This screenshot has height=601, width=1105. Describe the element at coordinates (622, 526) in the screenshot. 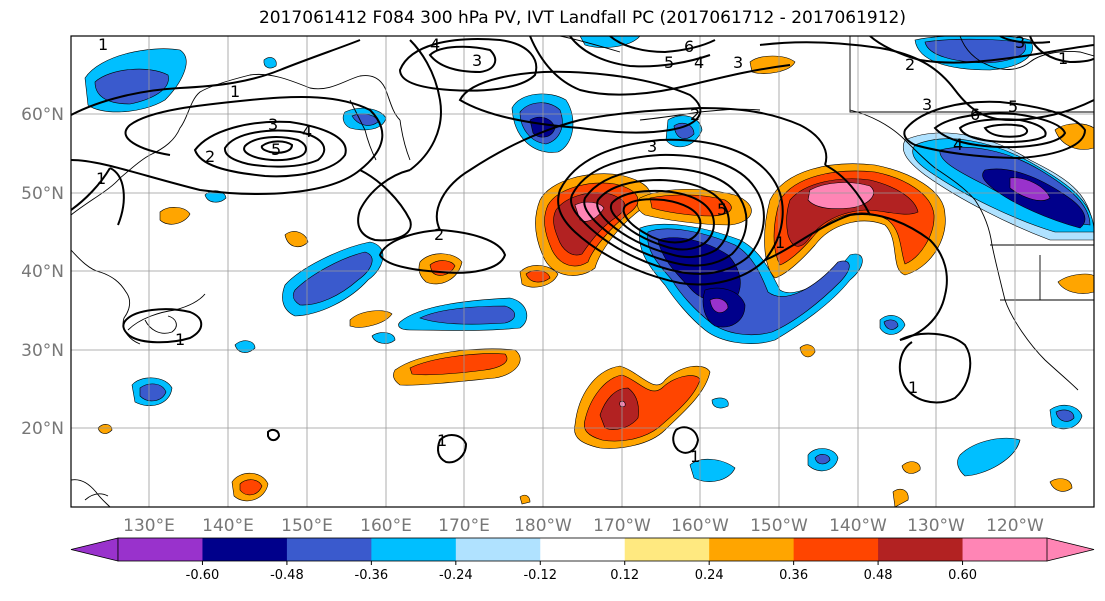

I see `longitude-label: 170°W` at that location.